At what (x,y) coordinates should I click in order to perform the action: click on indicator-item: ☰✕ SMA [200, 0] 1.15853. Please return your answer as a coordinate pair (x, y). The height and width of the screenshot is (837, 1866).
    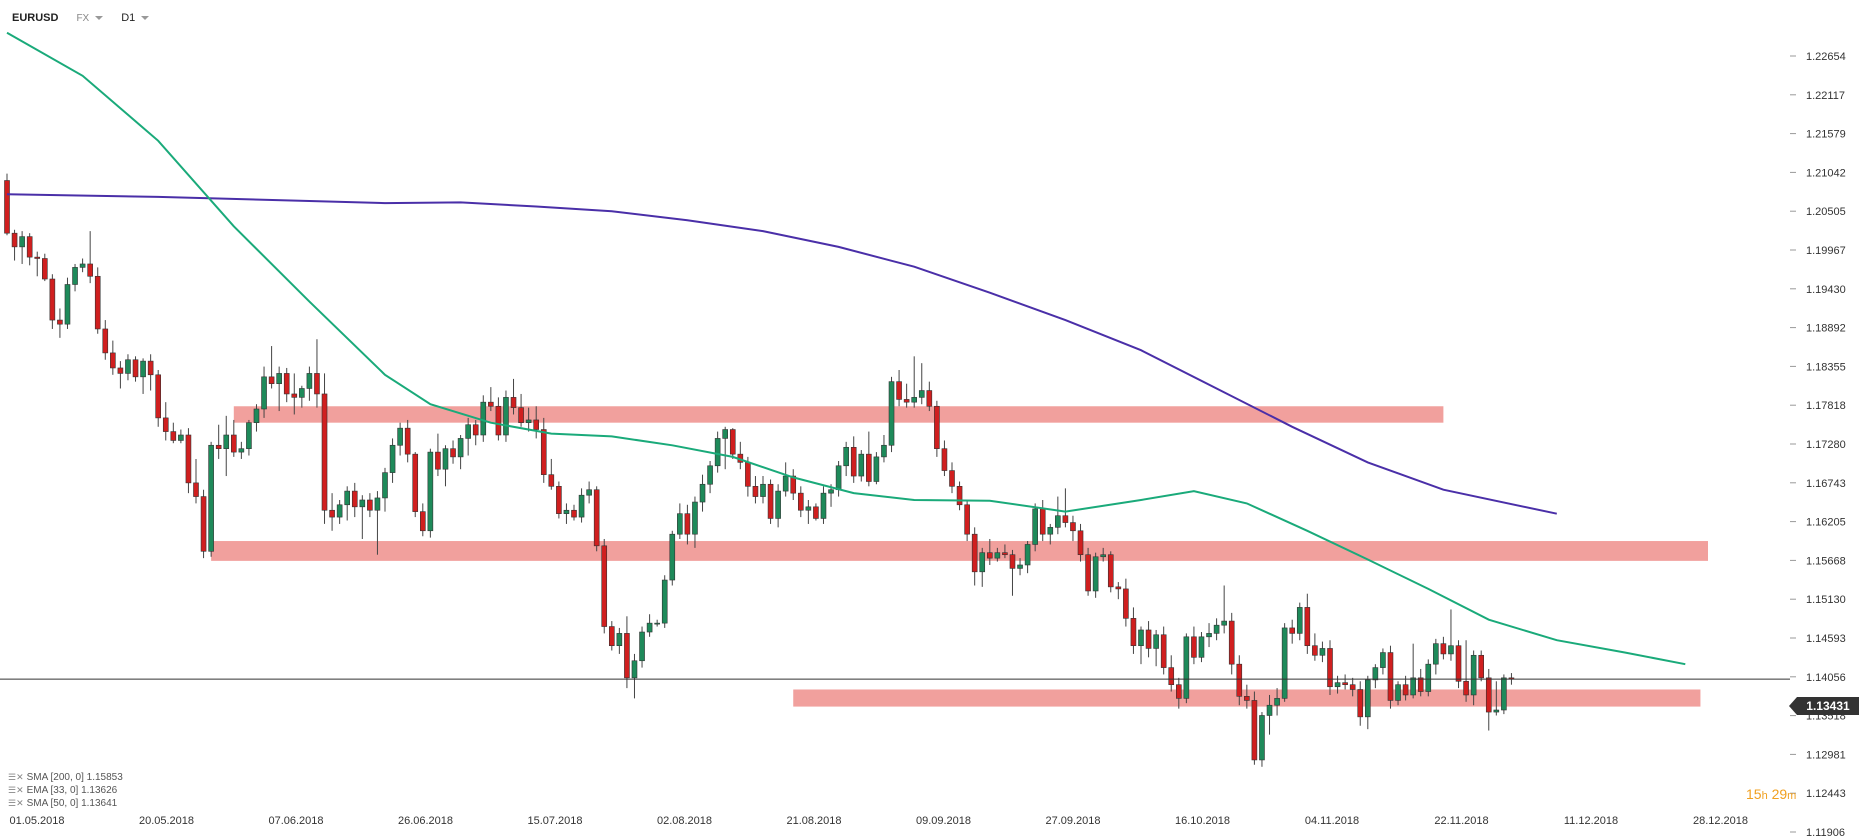
    Looking at the image, I should click on (65, 777).